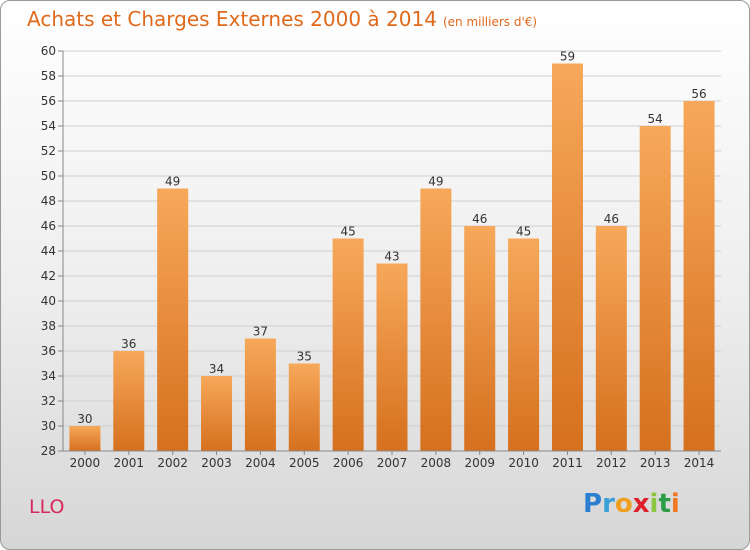  Describe the element at coordinates (84, 419) in the screenshot. I see `bar-value-label: 30` at that location.